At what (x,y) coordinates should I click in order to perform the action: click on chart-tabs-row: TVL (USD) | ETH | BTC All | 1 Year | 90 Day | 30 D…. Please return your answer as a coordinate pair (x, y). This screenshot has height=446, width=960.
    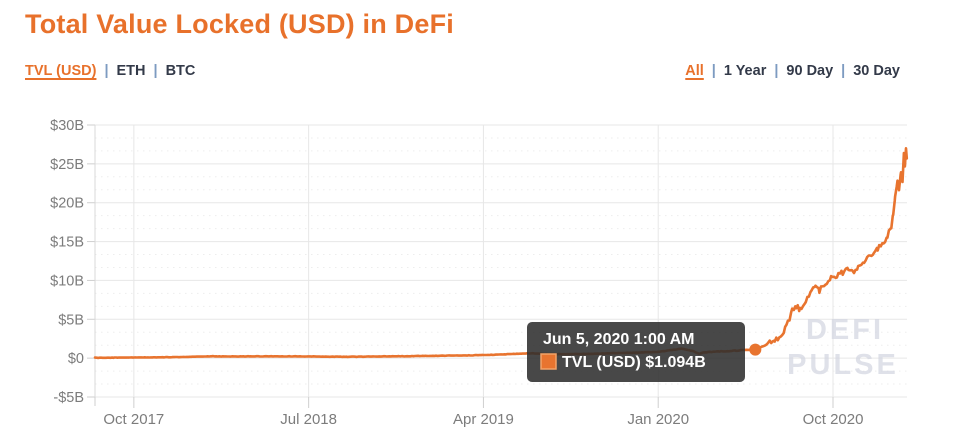
    Looking at the image, I should click on (462, 71).